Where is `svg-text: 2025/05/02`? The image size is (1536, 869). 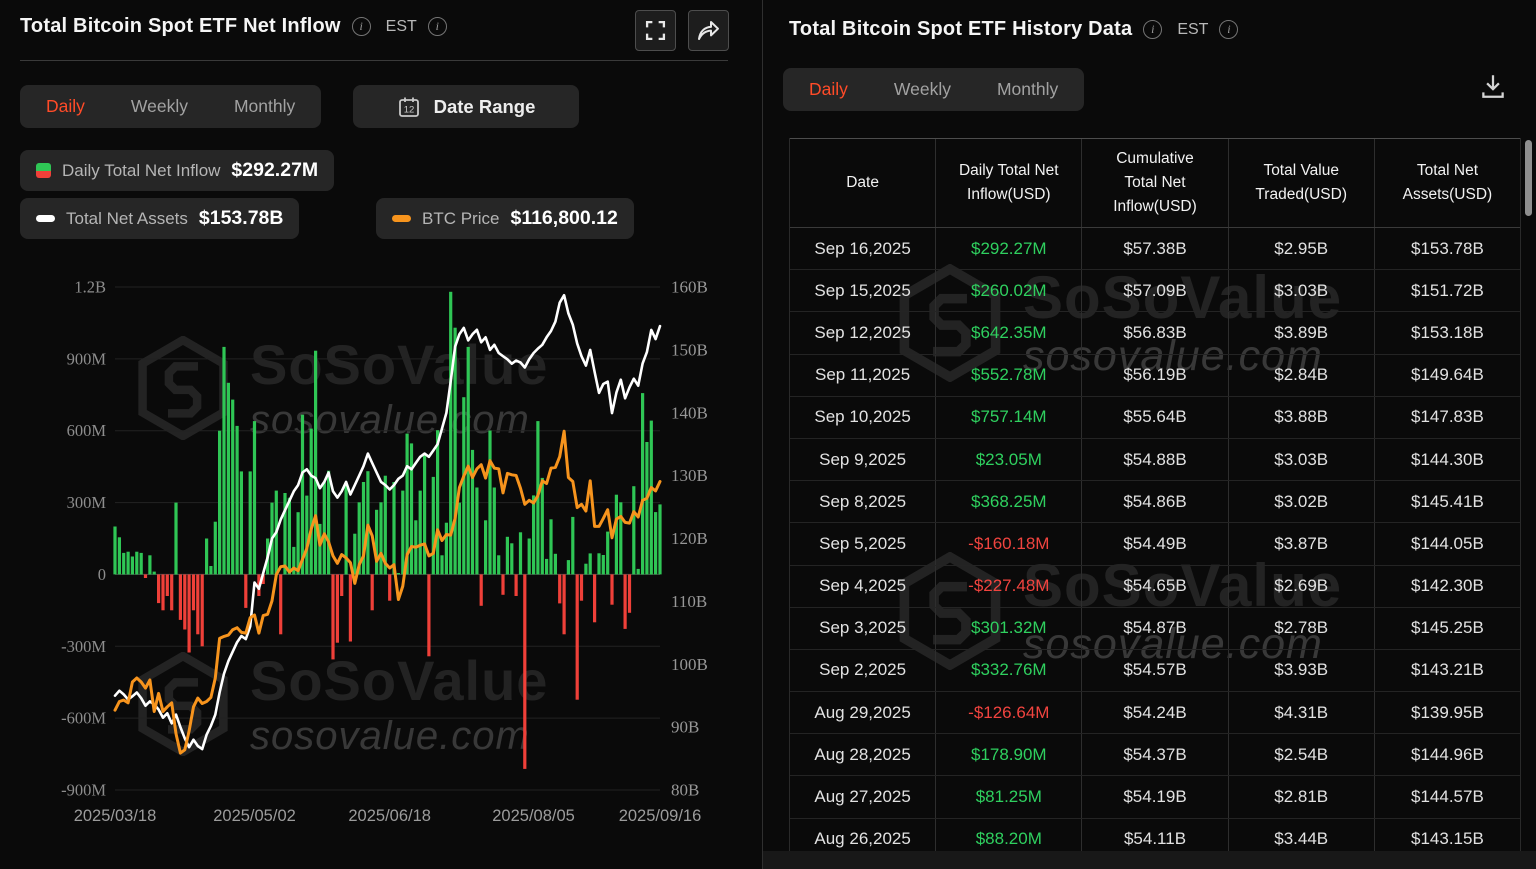 svg-text: 2025/05/02 is located at coordinates (254, 816).